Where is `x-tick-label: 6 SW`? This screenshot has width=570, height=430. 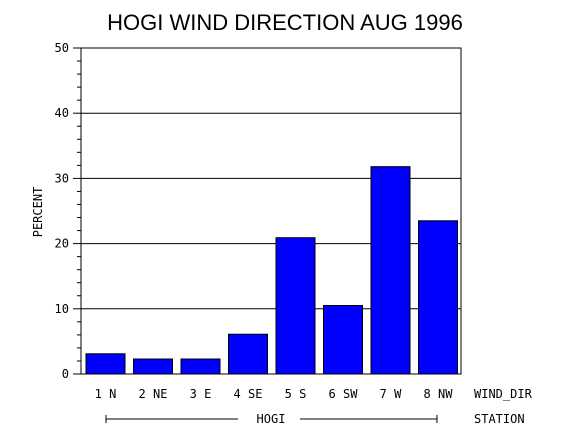 x-tick-label: 6 SW is located at coordinates (344, 394).